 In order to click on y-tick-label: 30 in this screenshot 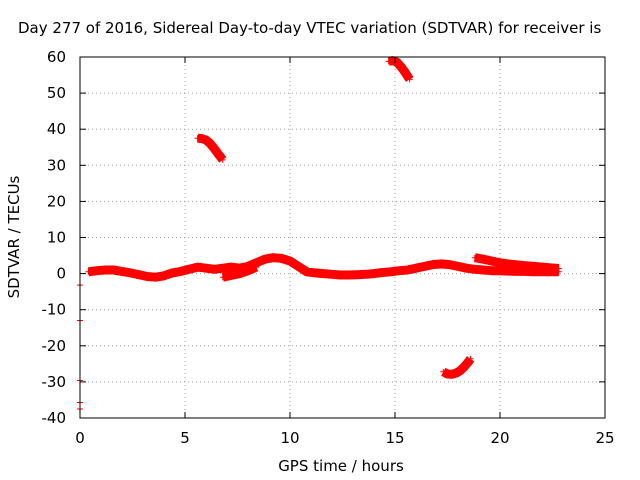, I will do `click(56, 165)`.